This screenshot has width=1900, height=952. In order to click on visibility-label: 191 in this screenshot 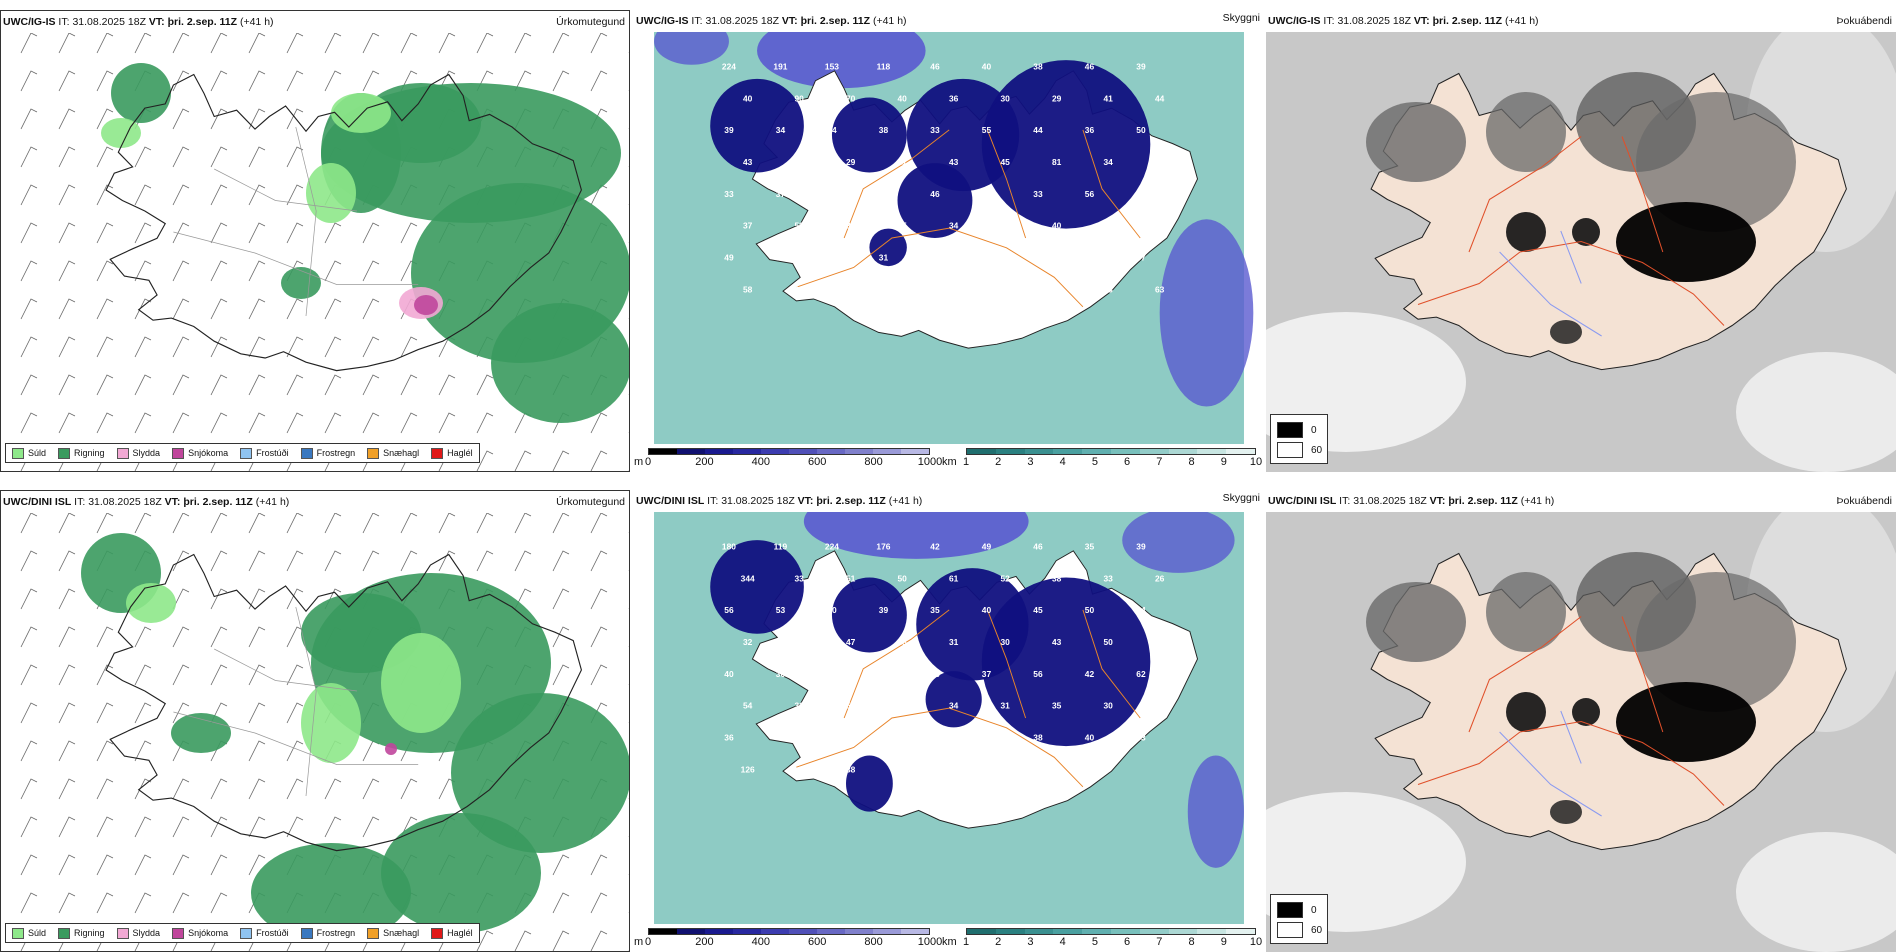, I will do `click(780, 66)`.